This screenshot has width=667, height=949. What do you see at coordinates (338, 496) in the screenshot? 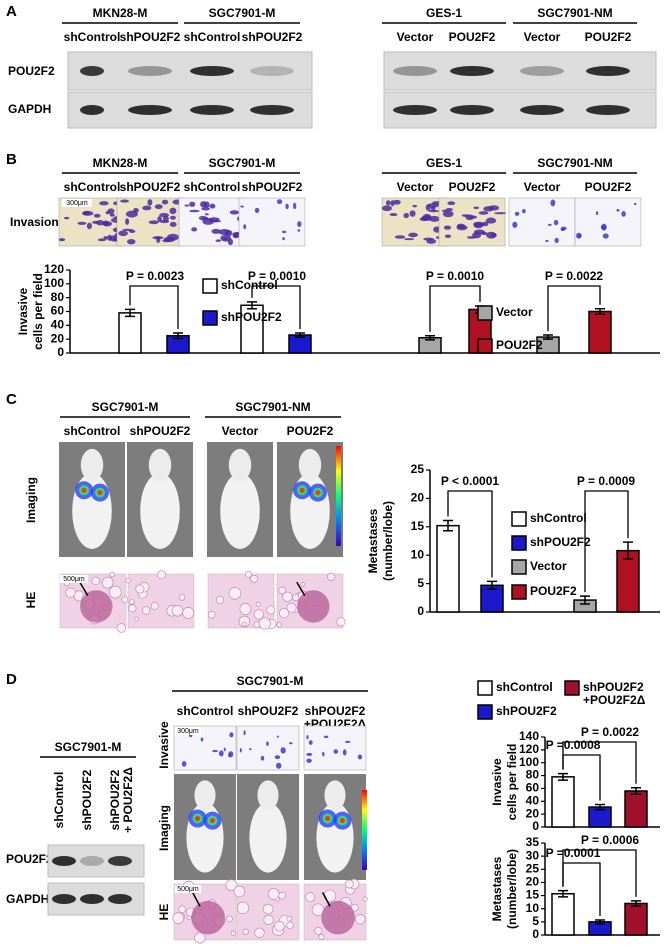
I see `color-scale` at bounding box center [338, 496].